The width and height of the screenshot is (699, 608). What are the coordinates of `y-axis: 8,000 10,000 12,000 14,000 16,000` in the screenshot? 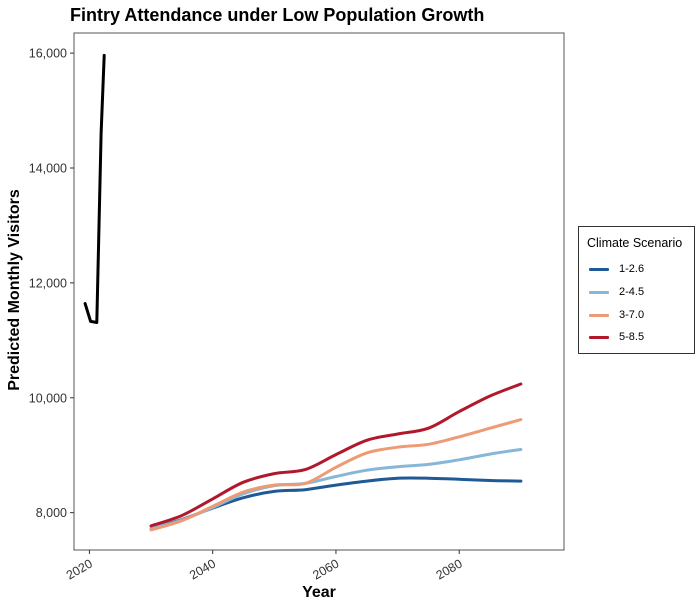 It's located at (51, 283).